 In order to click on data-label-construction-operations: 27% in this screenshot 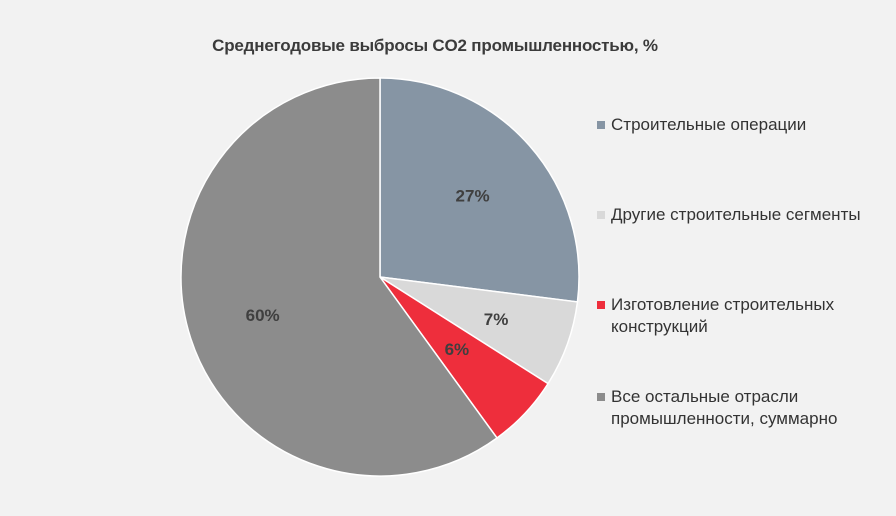, I will do `click(473, 195)`.